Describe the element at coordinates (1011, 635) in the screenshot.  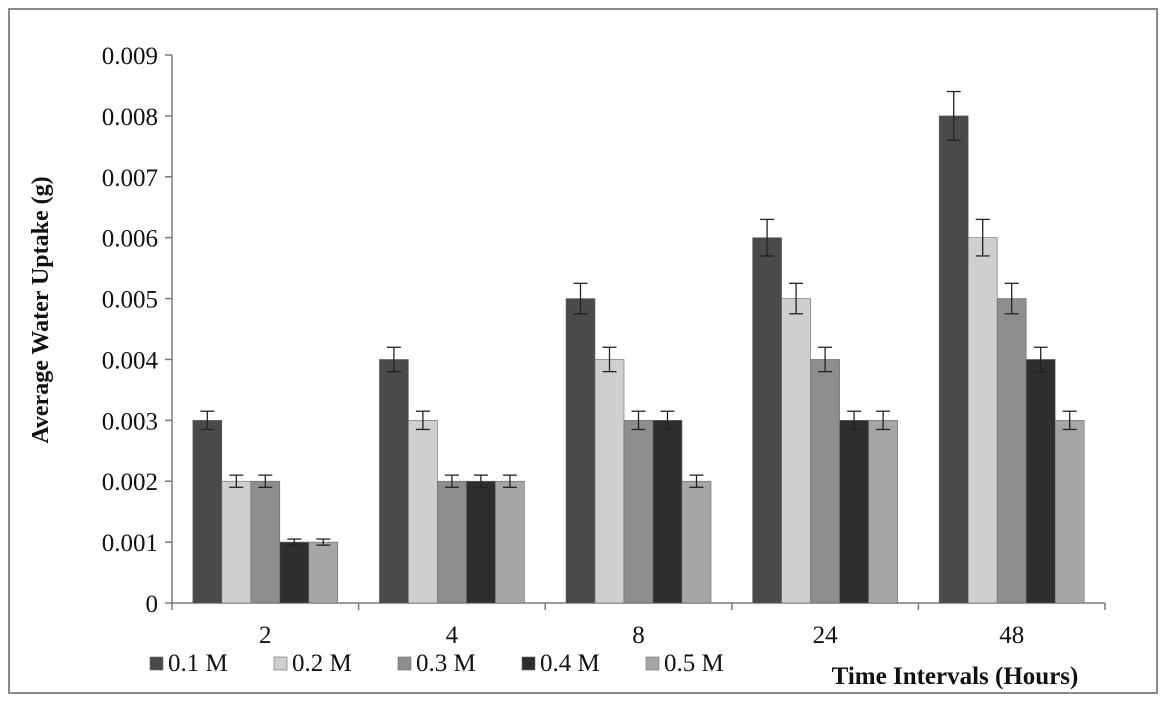
I see `x-tick-label: 48` at that location.